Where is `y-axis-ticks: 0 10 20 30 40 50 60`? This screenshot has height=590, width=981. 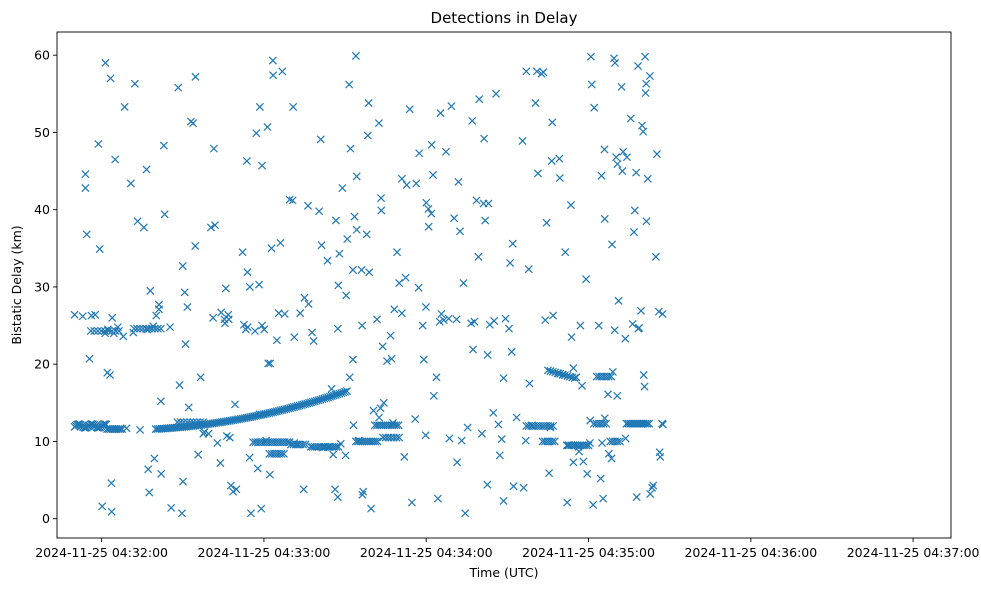
y-axis-ticks: 0 10 20 30 40 50 60 is located at coordinates (45, 287).